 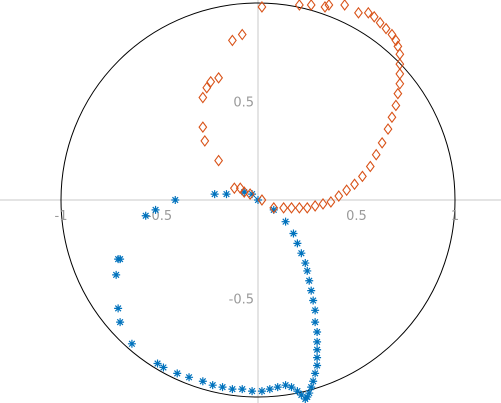 I want to click on x-tick-label: -1, so click(x=61, y=216).